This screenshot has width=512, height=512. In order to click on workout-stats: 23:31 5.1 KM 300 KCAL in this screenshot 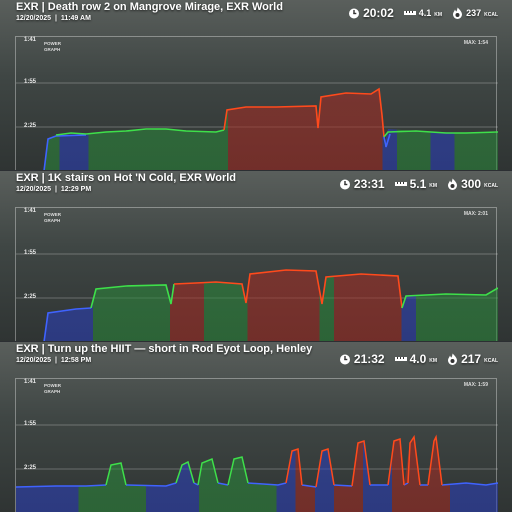, I will do `click(418, 184)`.